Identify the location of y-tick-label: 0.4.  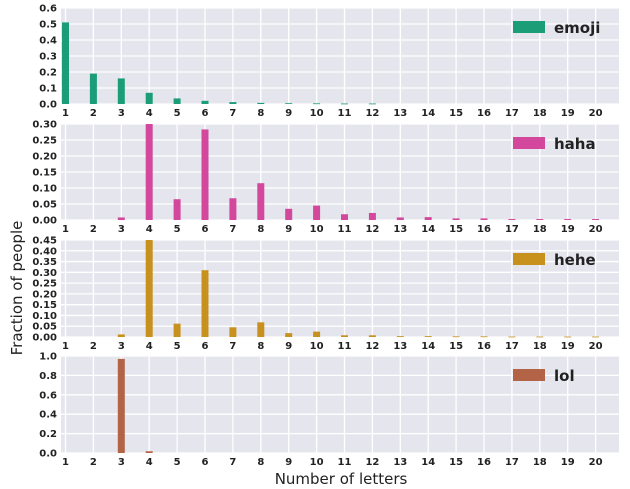
(48, 41).